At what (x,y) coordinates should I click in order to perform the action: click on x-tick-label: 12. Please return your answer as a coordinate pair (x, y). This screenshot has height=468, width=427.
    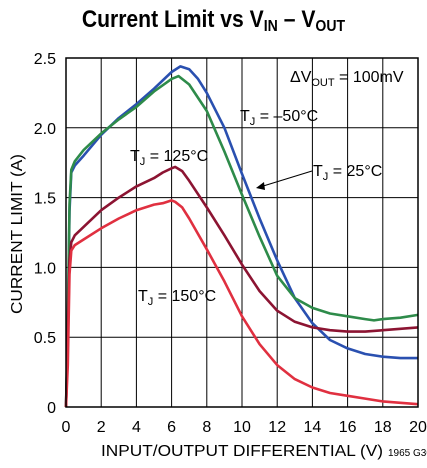
    Looking at the image, I should click on (277, 427).